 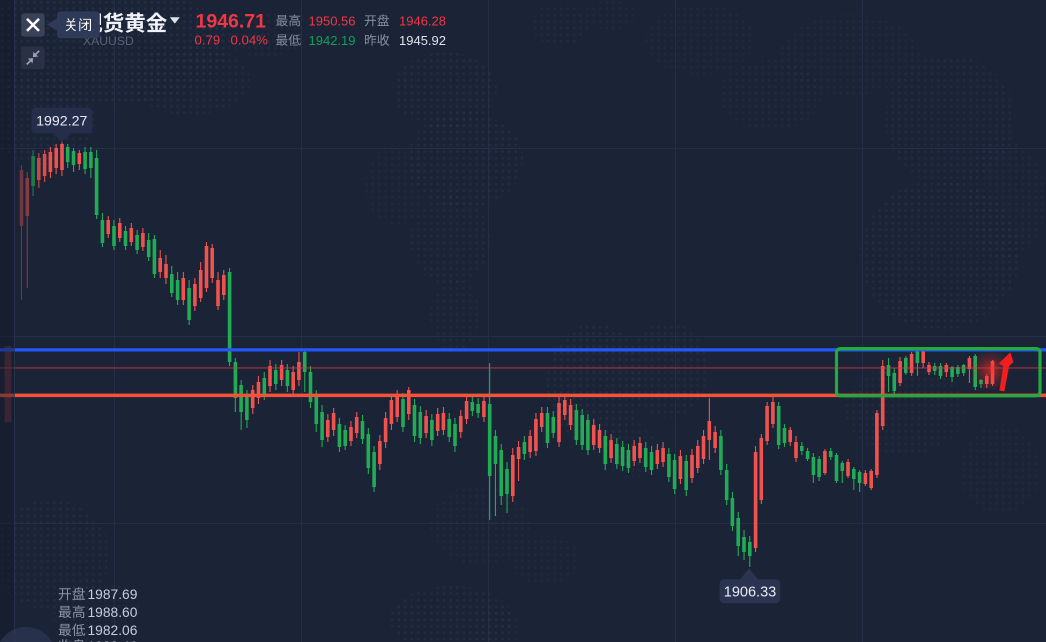 What do you see at coordinates (113, 594) in the screenshot?
I see `svg-text: 1987.69` at bounding box center [113, 594].